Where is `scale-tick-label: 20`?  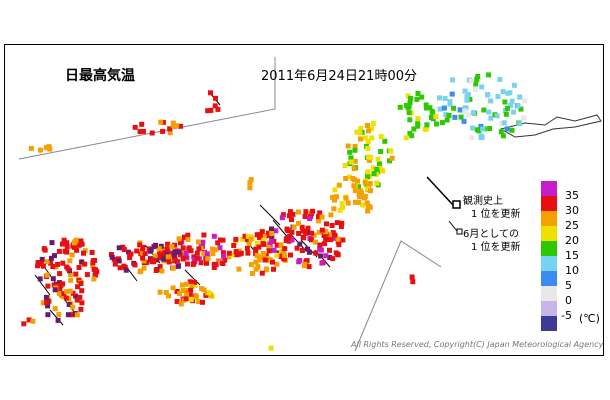
scale-tick-label: 20 is located at coordinates (572, 240).